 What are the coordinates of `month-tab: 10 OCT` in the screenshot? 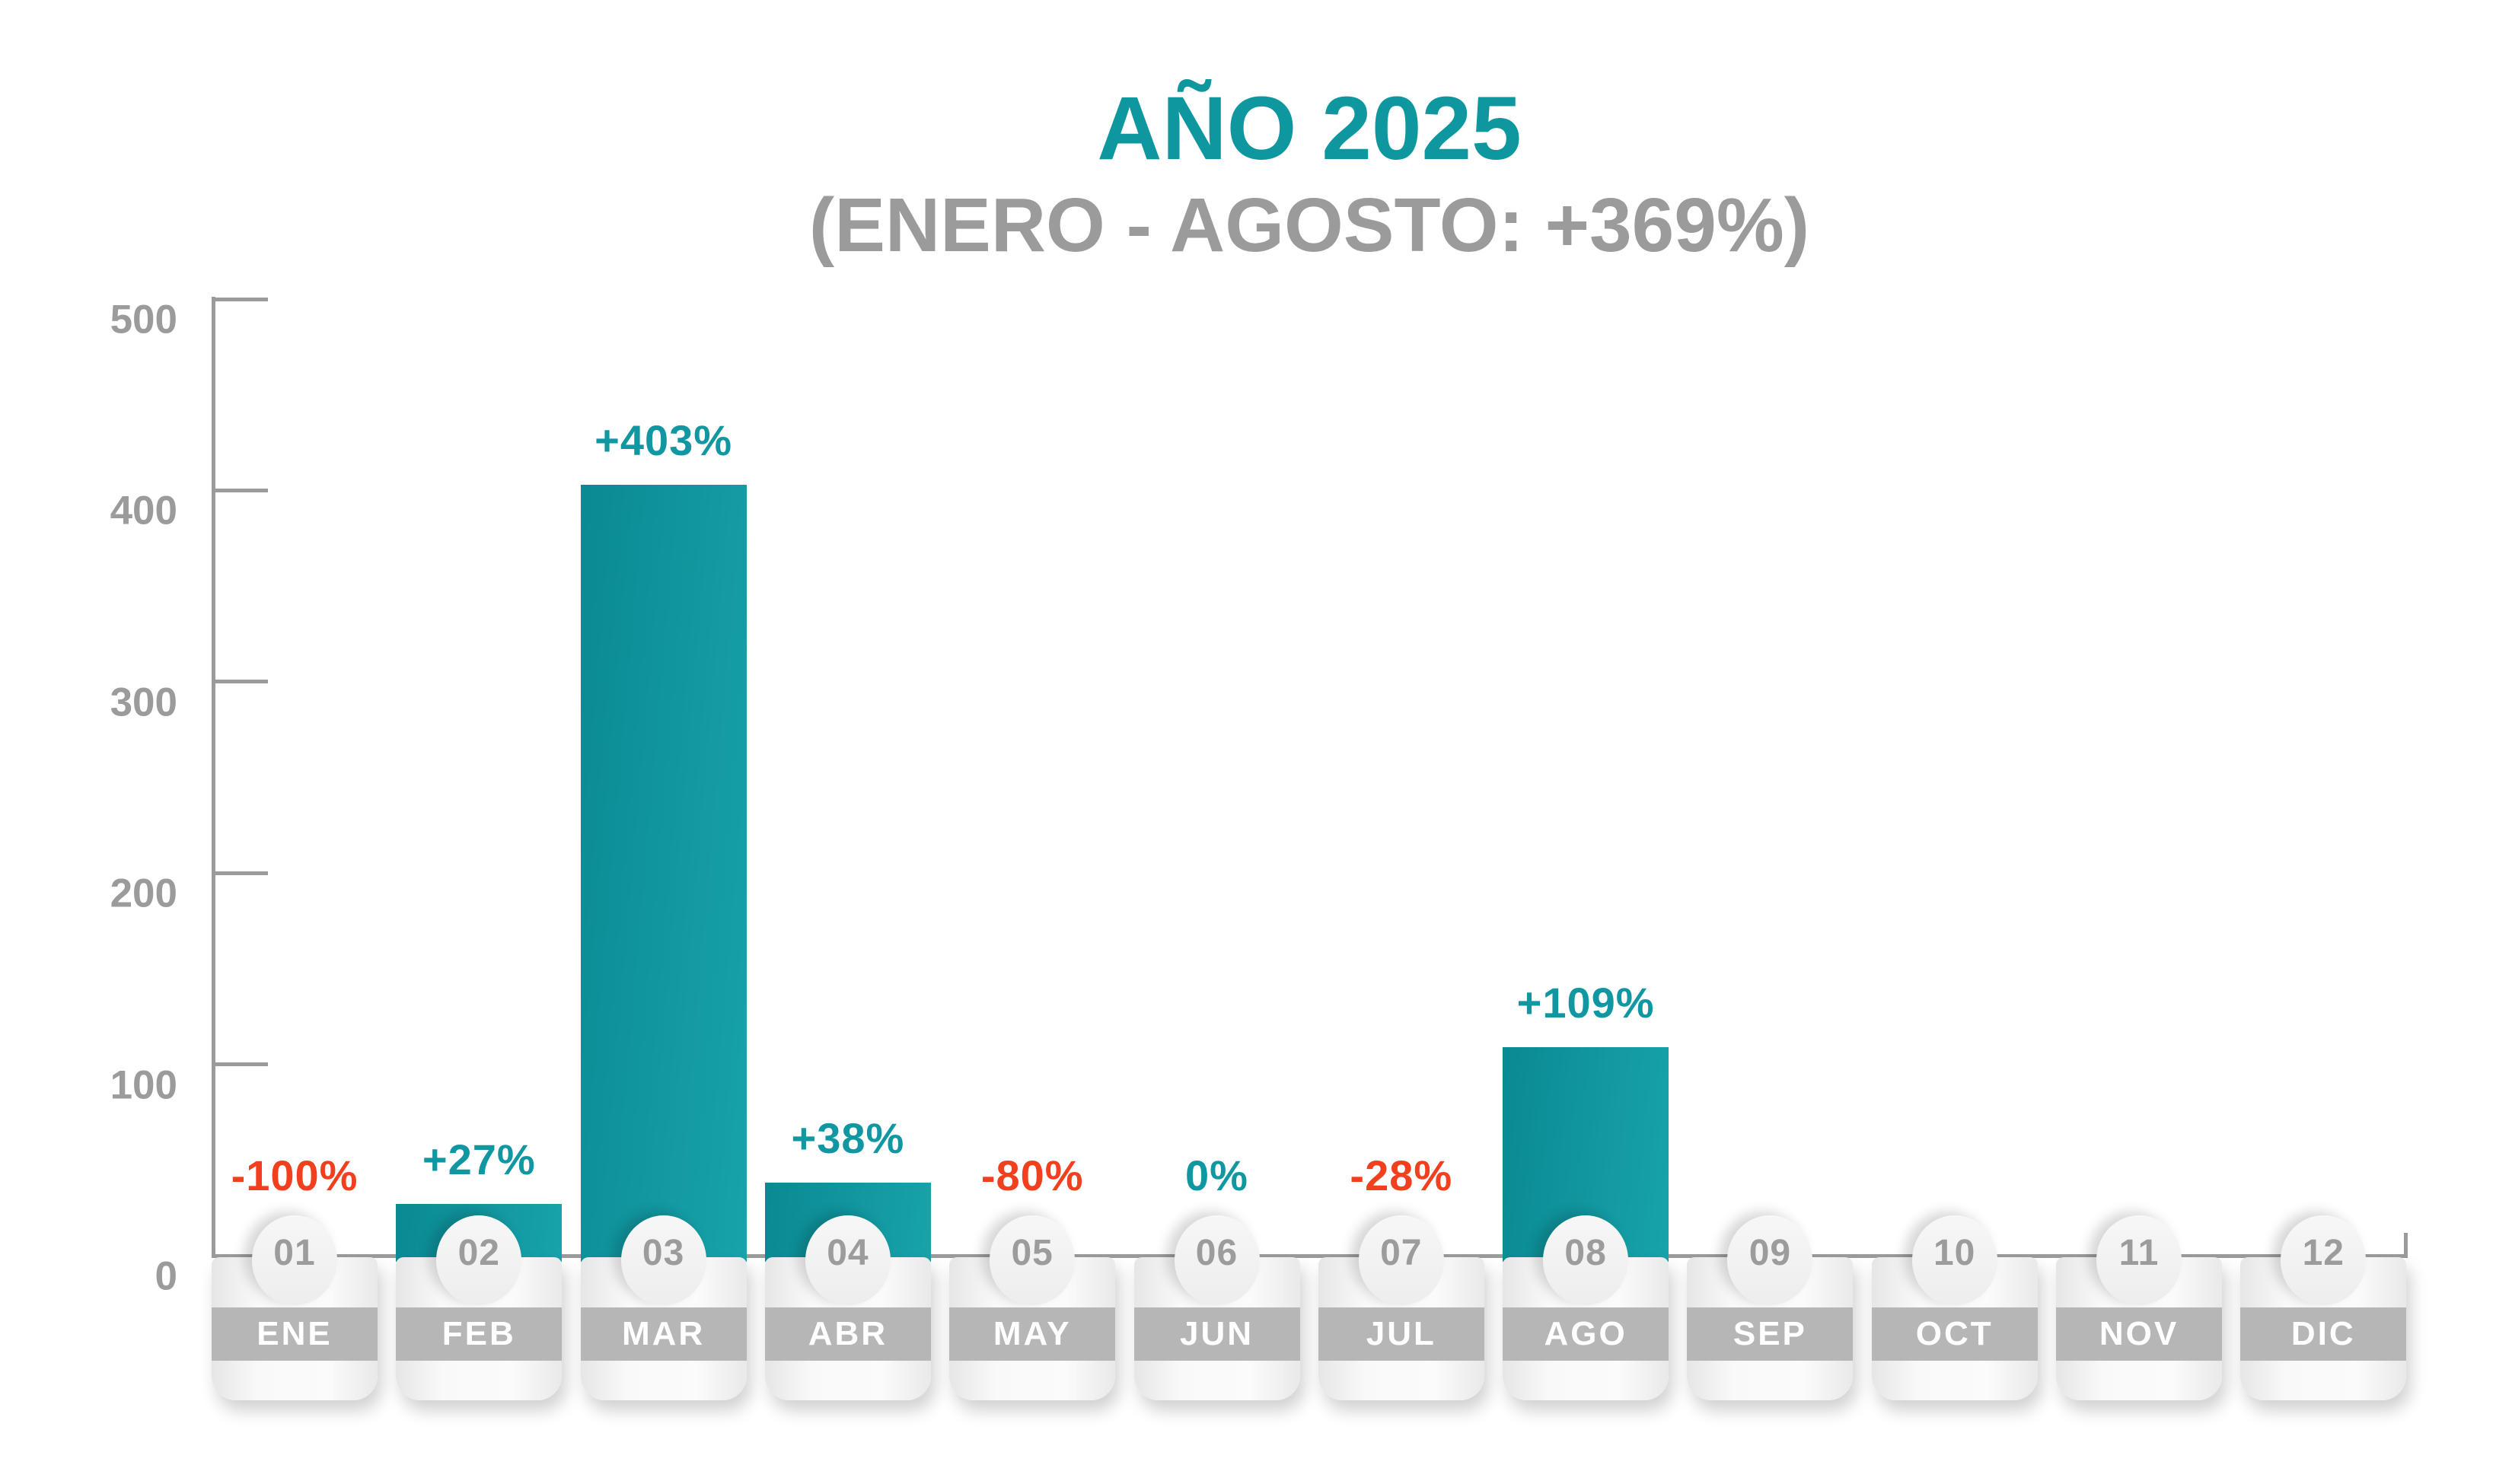 It's located at (1954, 1307).